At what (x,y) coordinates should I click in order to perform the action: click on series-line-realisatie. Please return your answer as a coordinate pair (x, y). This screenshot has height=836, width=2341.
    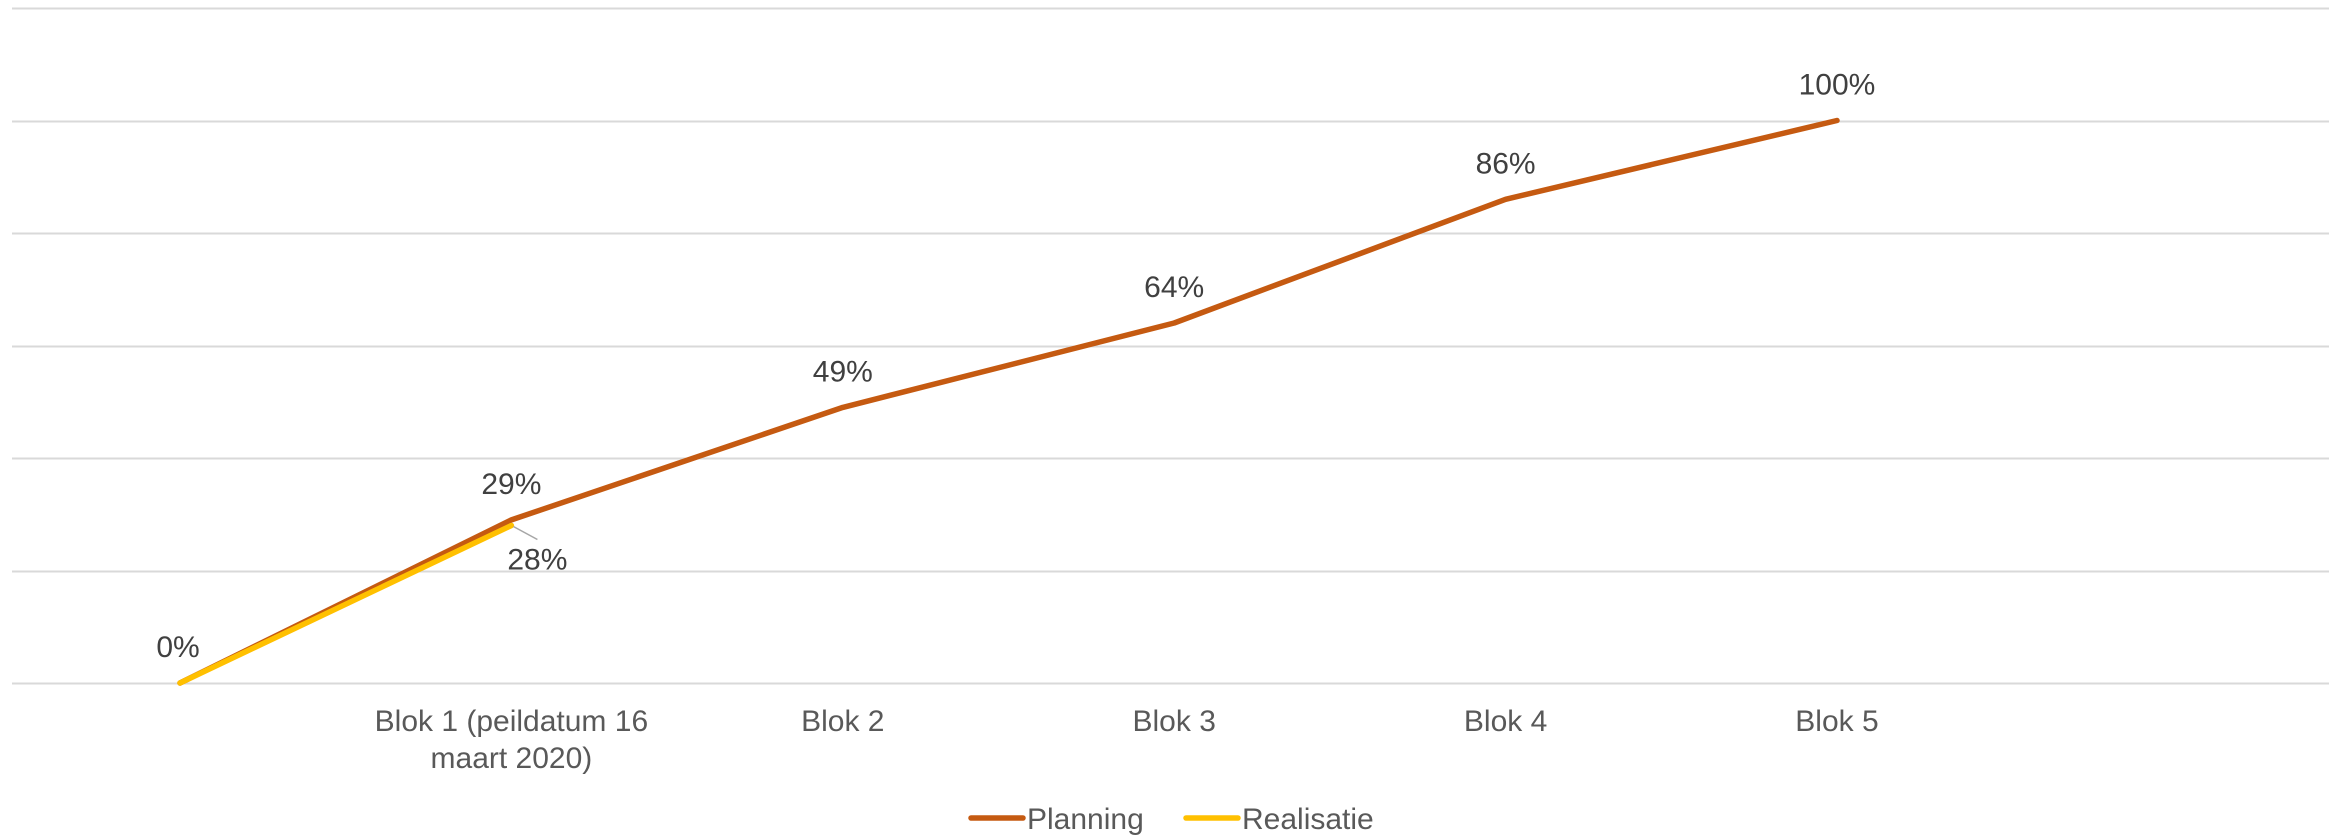
    Looking at the image, I should click on (346, 604).